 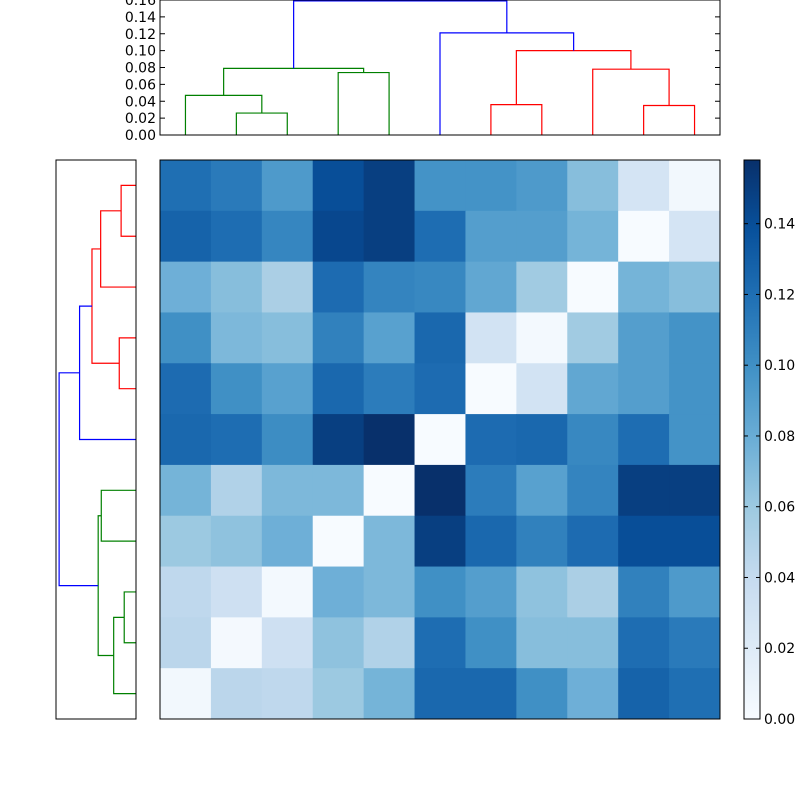 I want to click on heatmap-cell-r8-c2, so click(x=287, y=592).